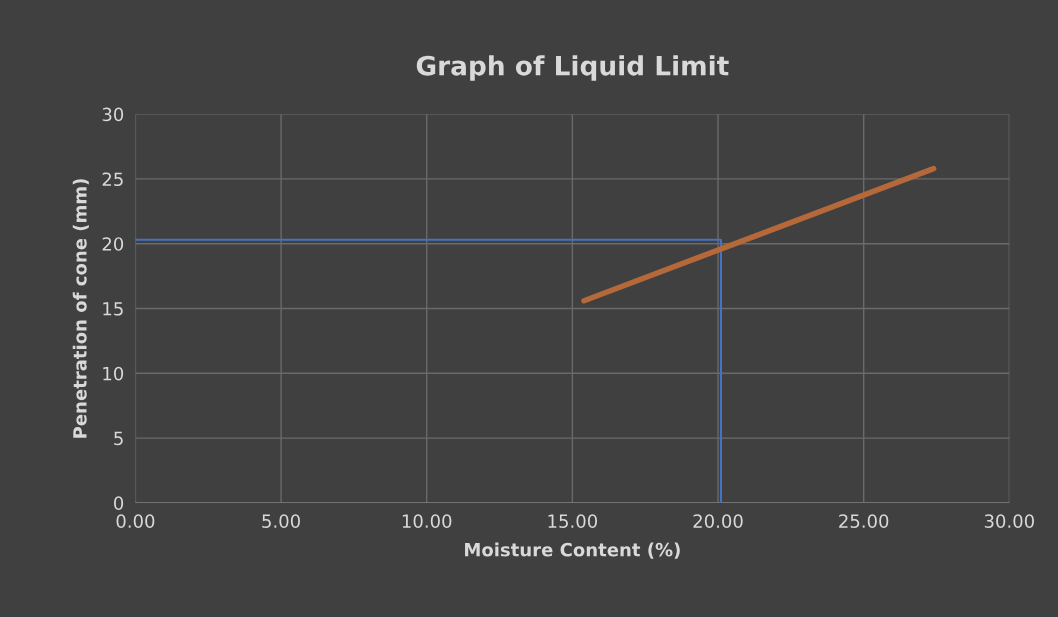  Describe the element at coordinates (118, 438) in the screenshot. I see `y-tick-label: 5` at that location.